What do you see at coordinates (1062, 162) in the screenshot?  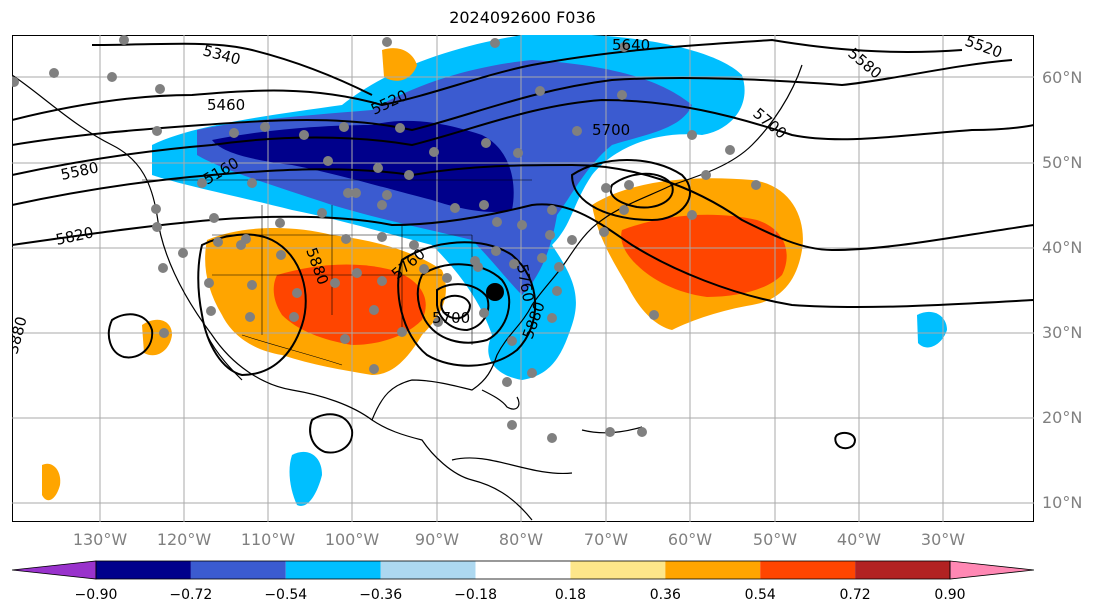 I see `lat-label: 50°N` at bounding box center [1062, 162].